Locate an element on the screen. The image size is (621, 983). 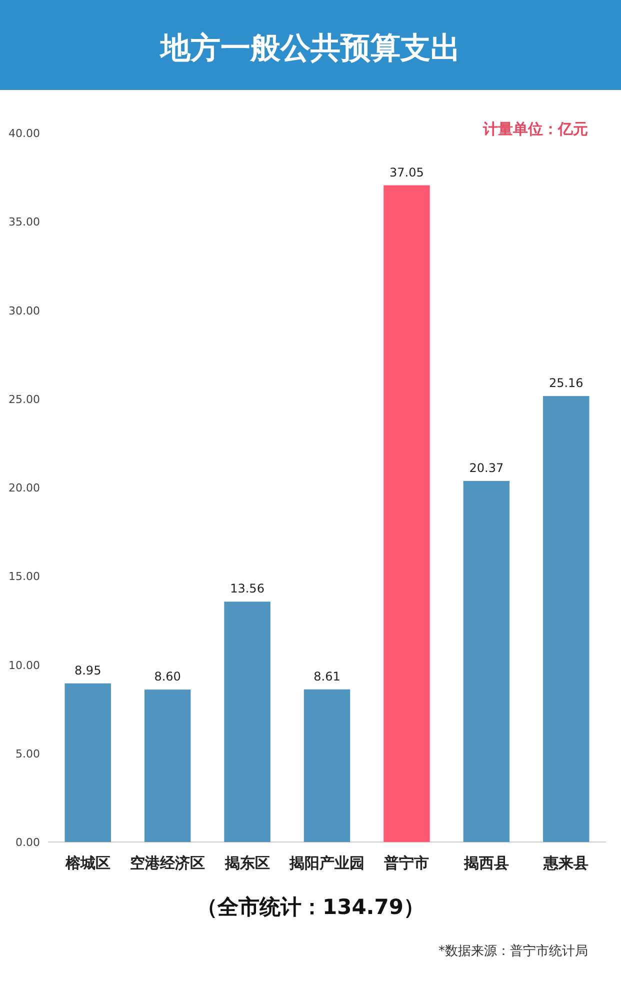
x-tick-label: 揭西县 is located at coordinates (485, 863).